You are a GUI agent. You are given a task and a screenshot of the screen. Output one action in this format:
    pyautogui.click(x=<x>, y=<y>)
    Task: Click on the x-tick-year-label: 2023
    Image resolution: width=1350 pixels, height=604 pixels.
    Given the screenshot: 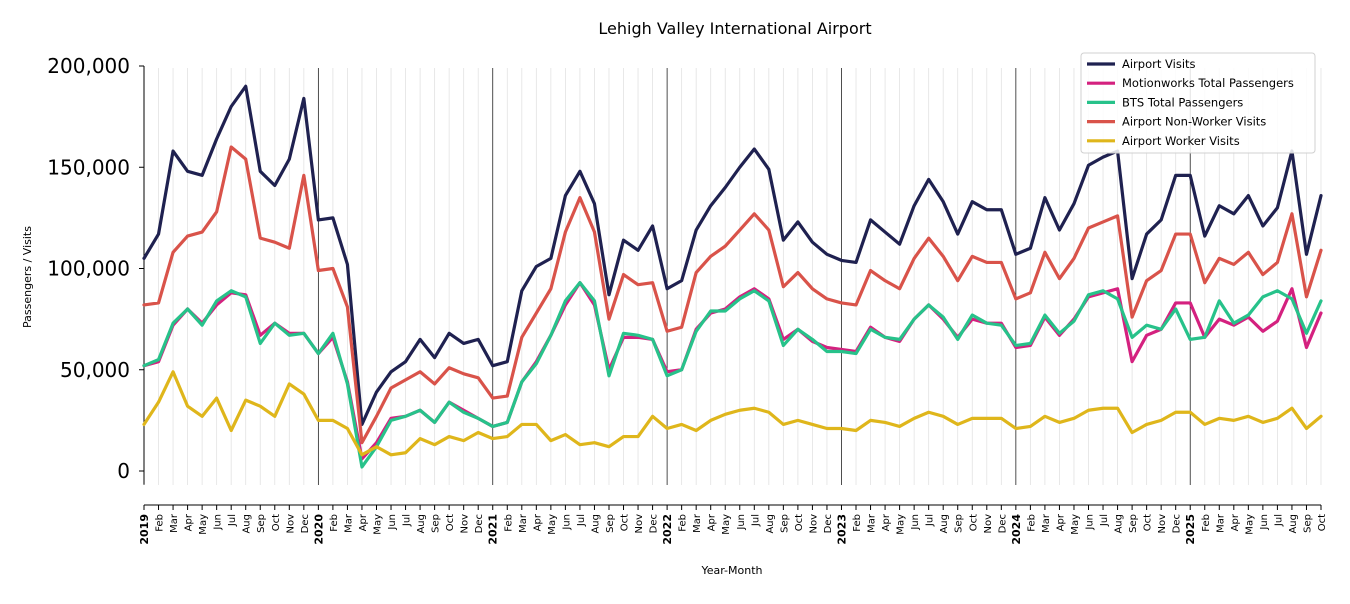 What is the action you would take?
    pyautogui.click(x=841, y=529)
    